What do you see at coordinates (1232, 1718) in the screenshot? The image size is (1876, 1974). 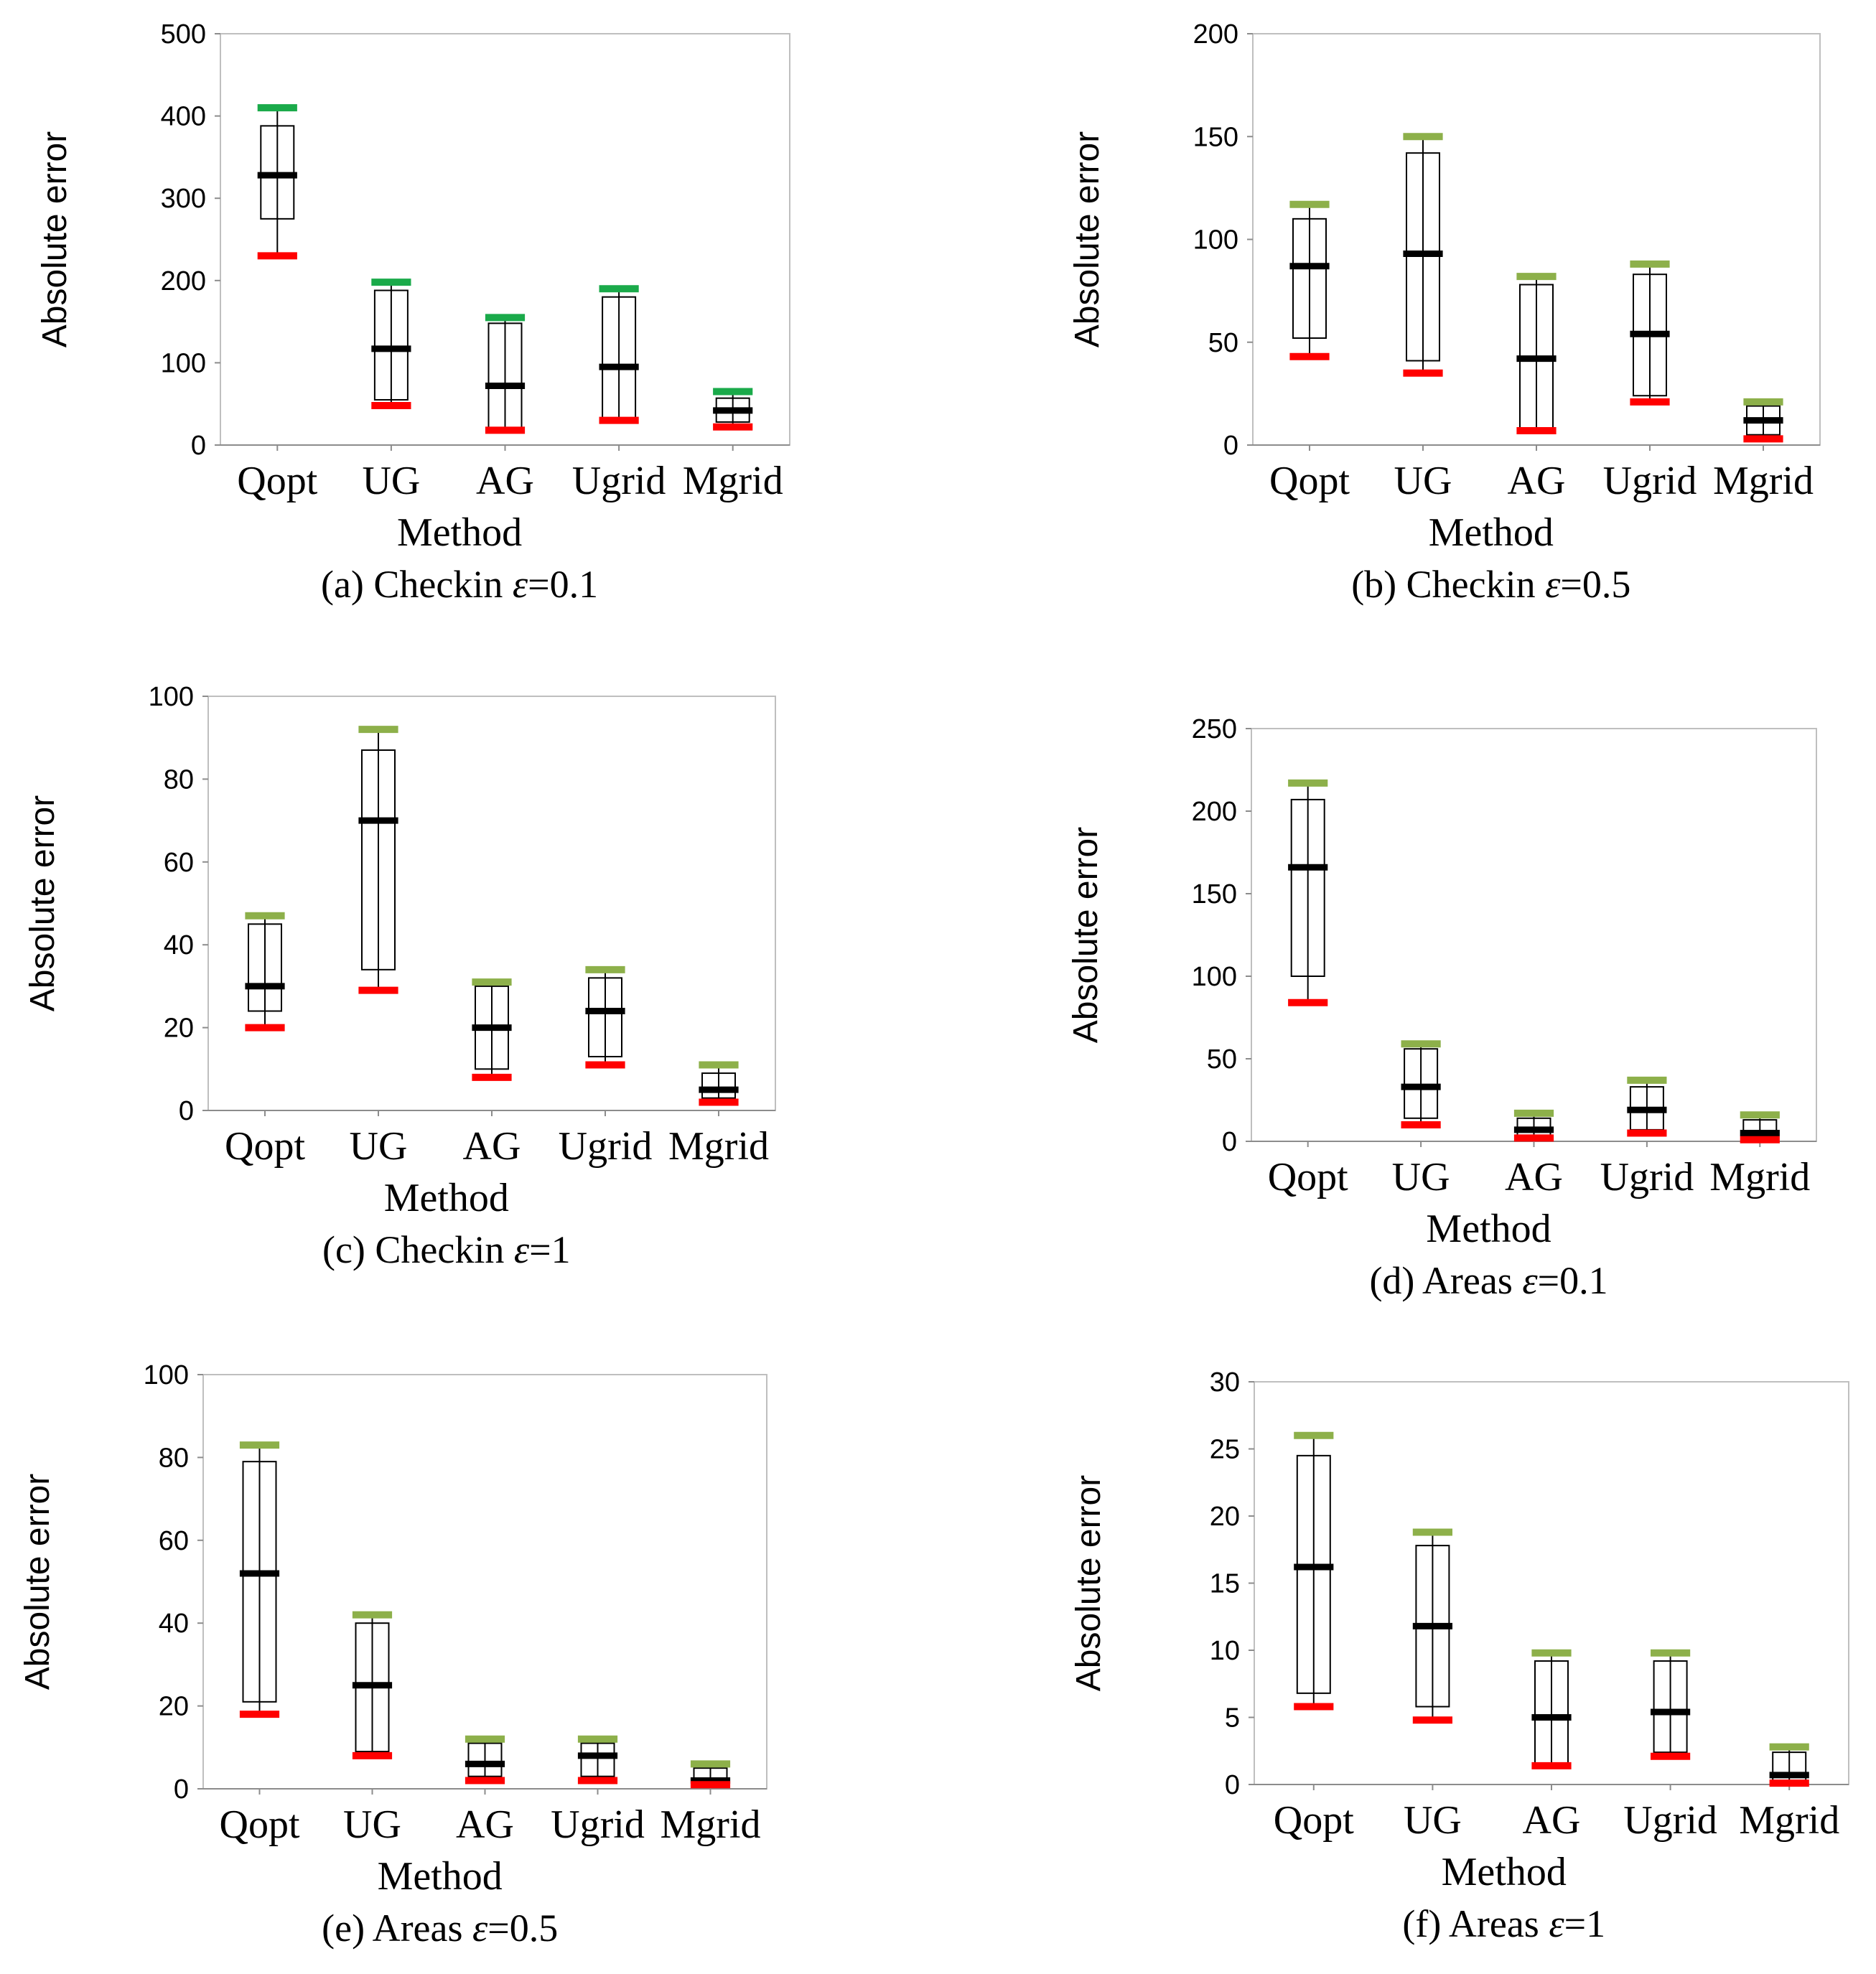 I see `y-tick-label: 5` at bounding box center [1232, 1718].